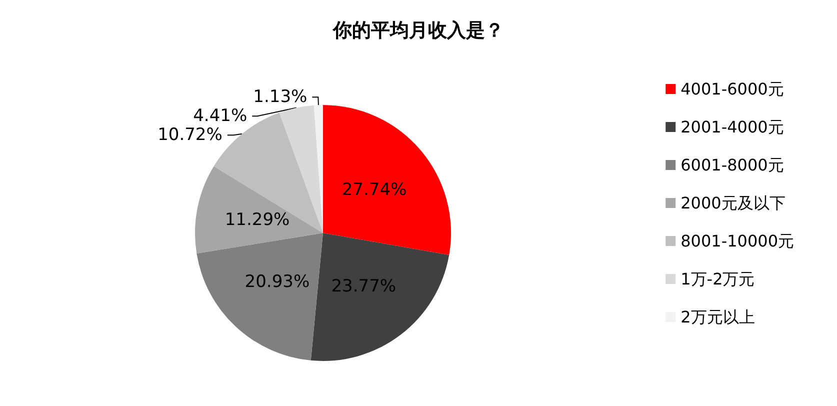  Describe the element at coordinates (732, 127) in the screenshot. I see `legend-label: 2001-4000元` at that location.